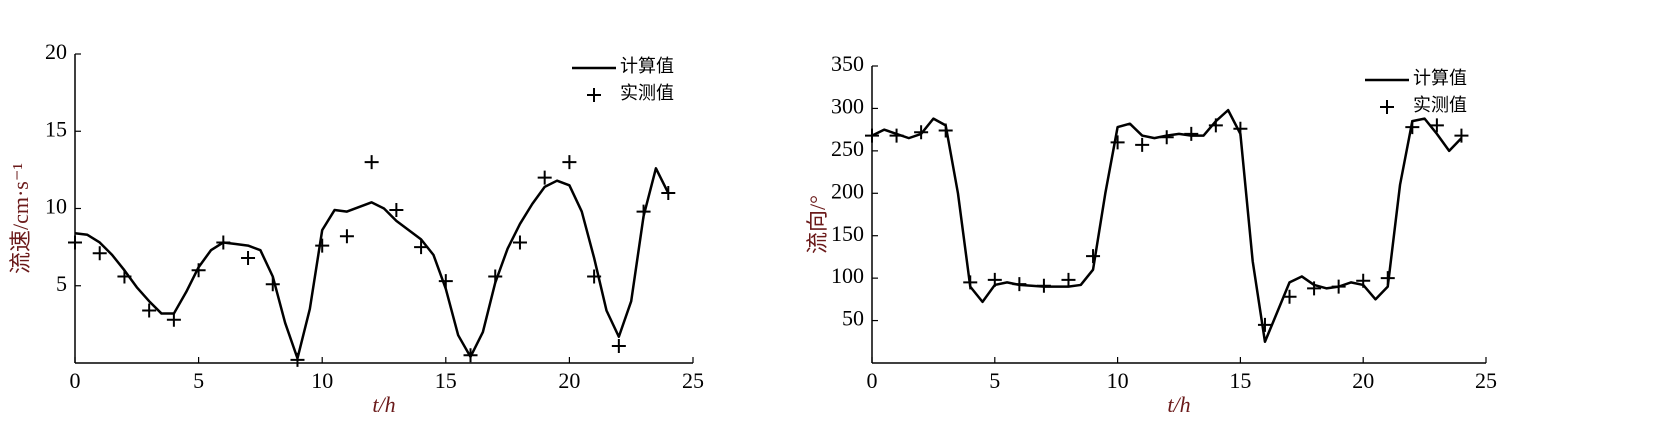  I want to click on y-tick-label: 20, so click(56, 51).